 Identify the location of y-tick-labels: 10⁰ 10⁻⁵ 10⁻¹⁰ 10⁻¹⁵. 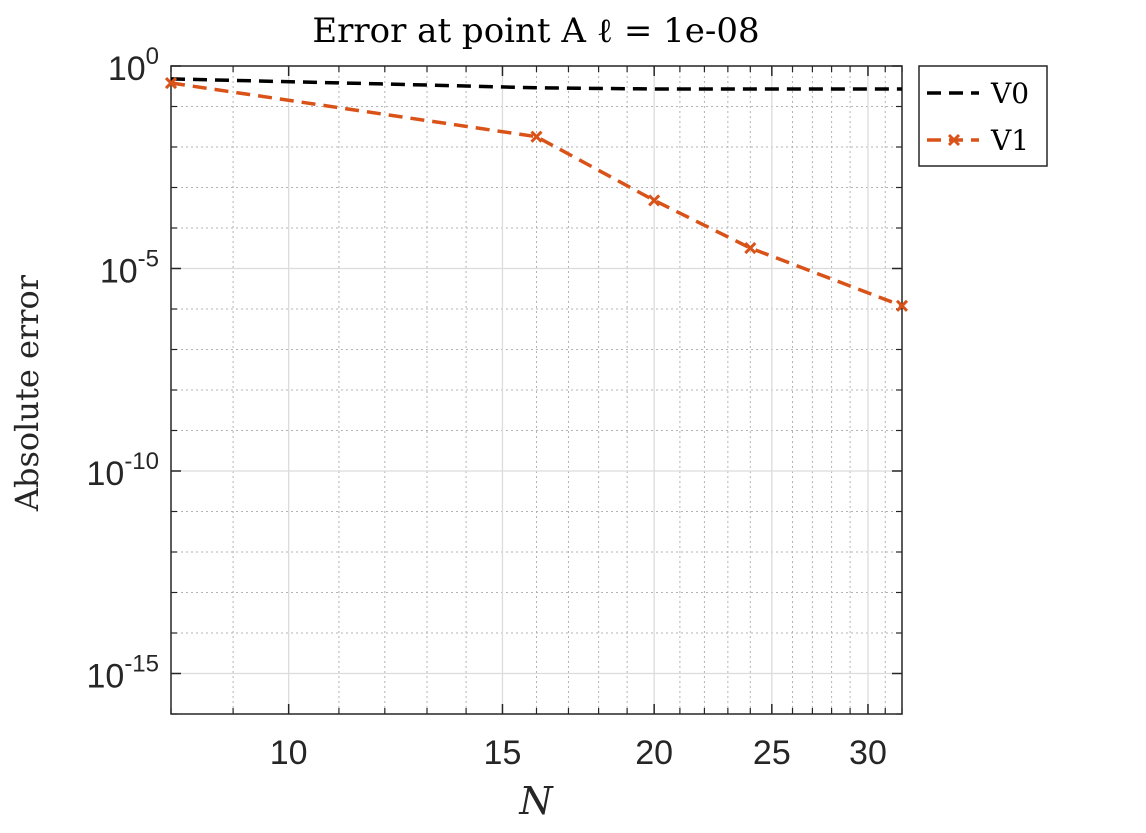
(122, 369).